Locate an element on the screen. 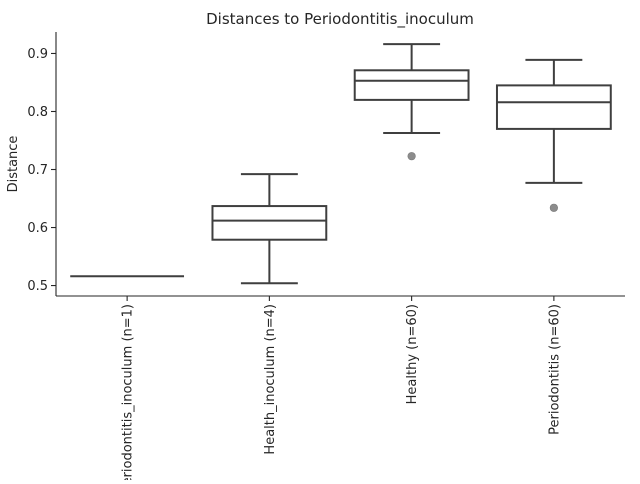 This screenshot has height=484, width=640. x-tick-label: Periodontitis_inoculum (n=1) is located at coordinates (128, 392).